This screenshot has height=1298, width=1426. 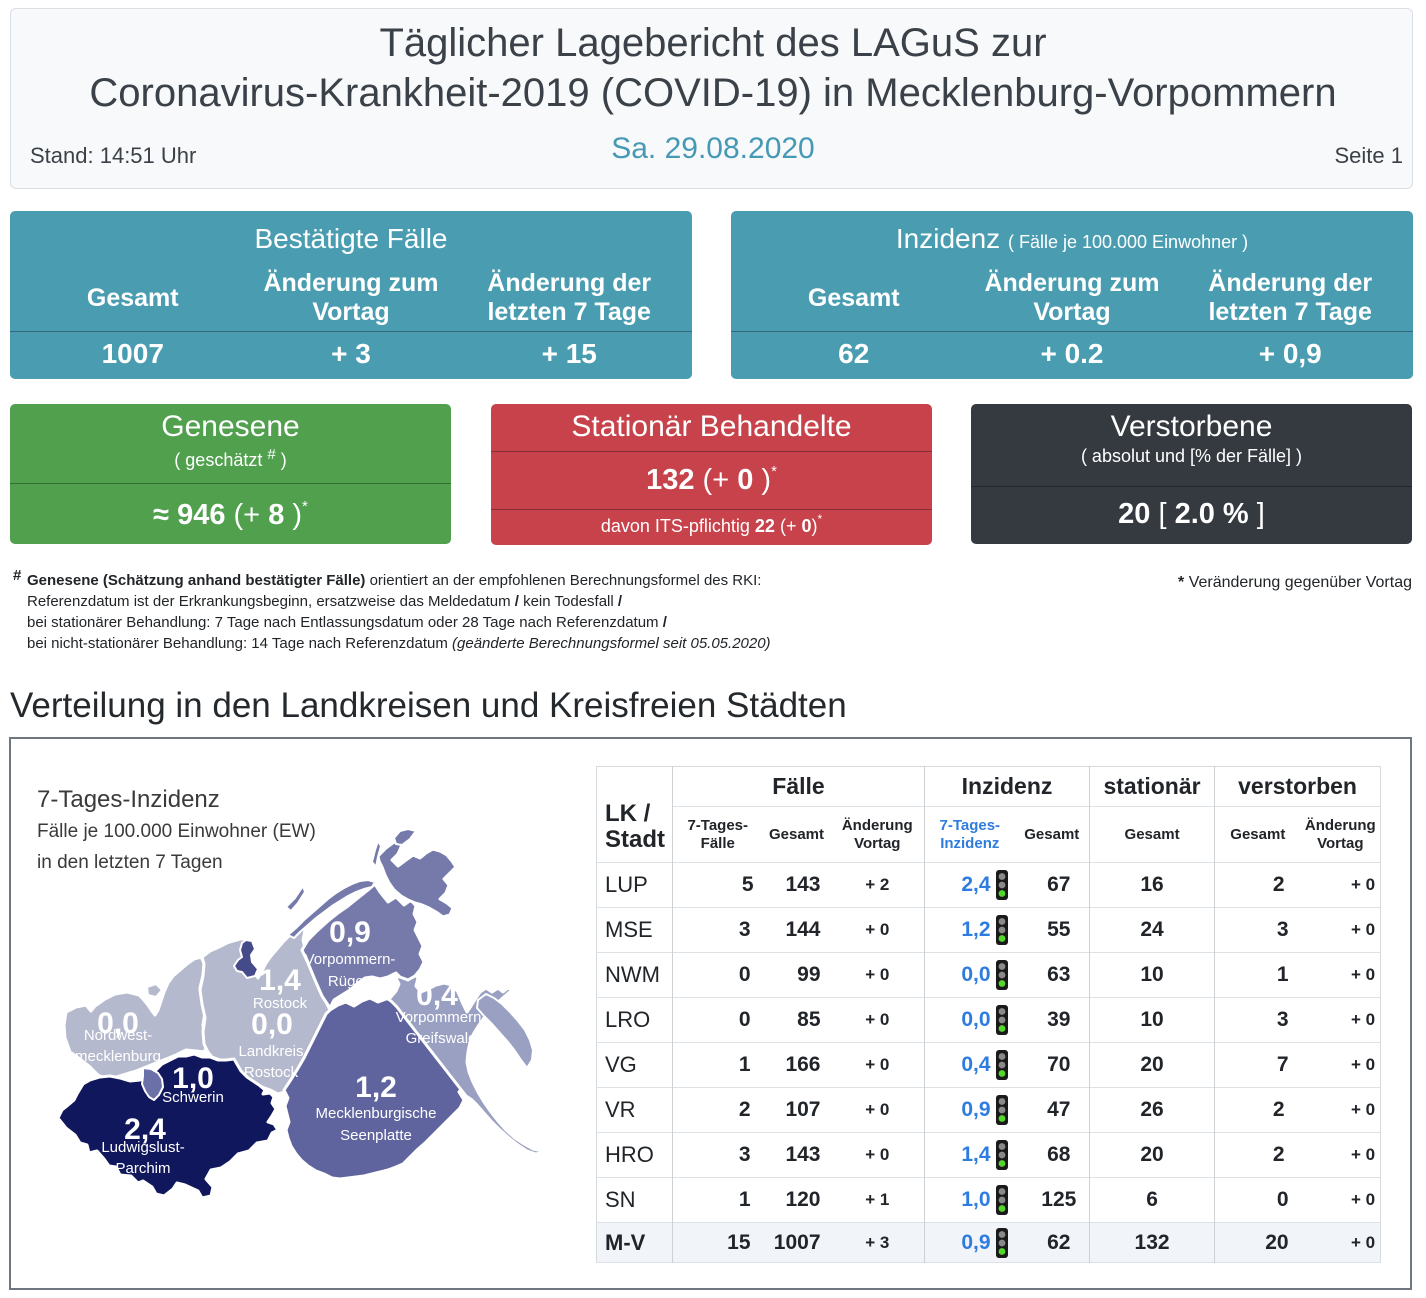 I want to click on svg-text: 0,9, so click(x=350, y=932).